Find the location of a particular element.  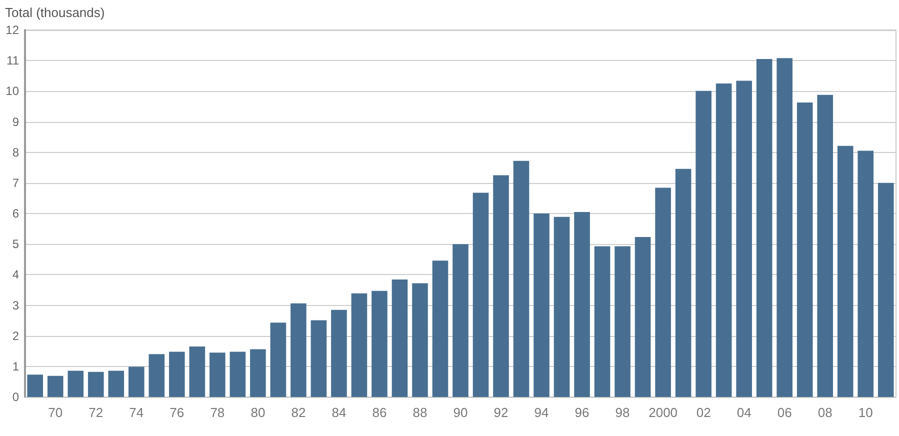

x-tick-label: 2000 is located at coordinates (663, 412).